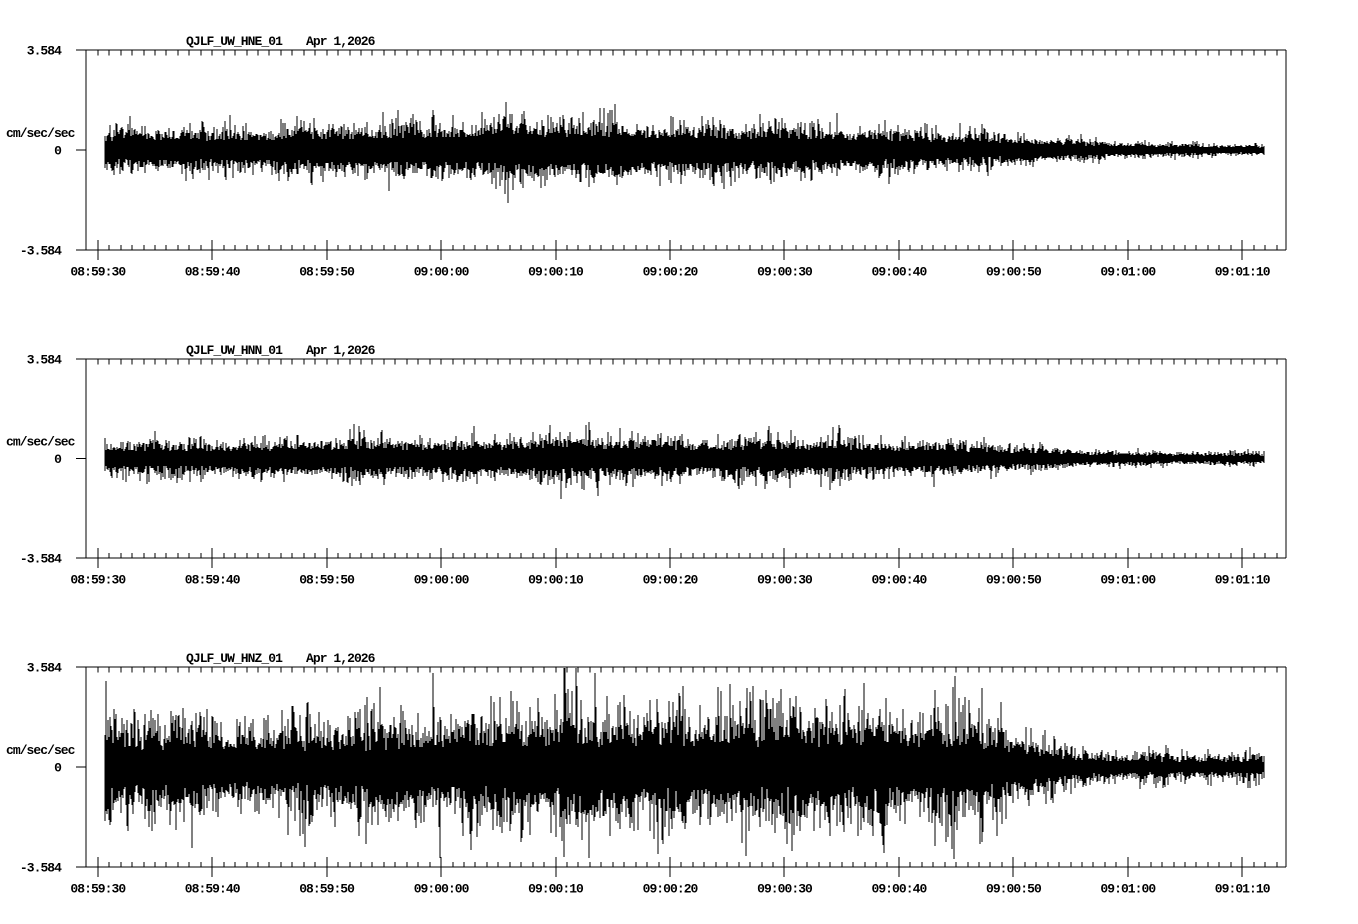 The width and height of the screenshot is (1358, 924). What do you see at coordinates (234, 350) in the screenshot?
I see `svg-text: QJLF_UW_HNN_01` at bounding box center [234, 350].